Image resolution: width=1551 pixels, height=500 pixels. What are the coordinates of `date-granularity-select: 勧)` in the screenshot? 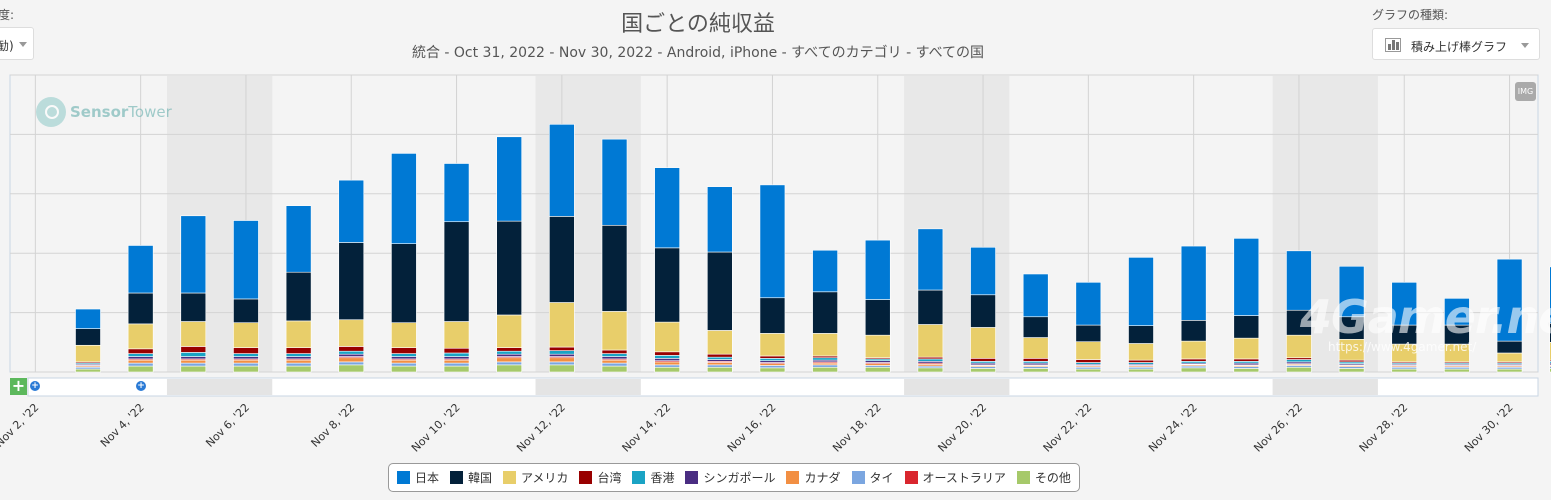 It's located at (17, 43).